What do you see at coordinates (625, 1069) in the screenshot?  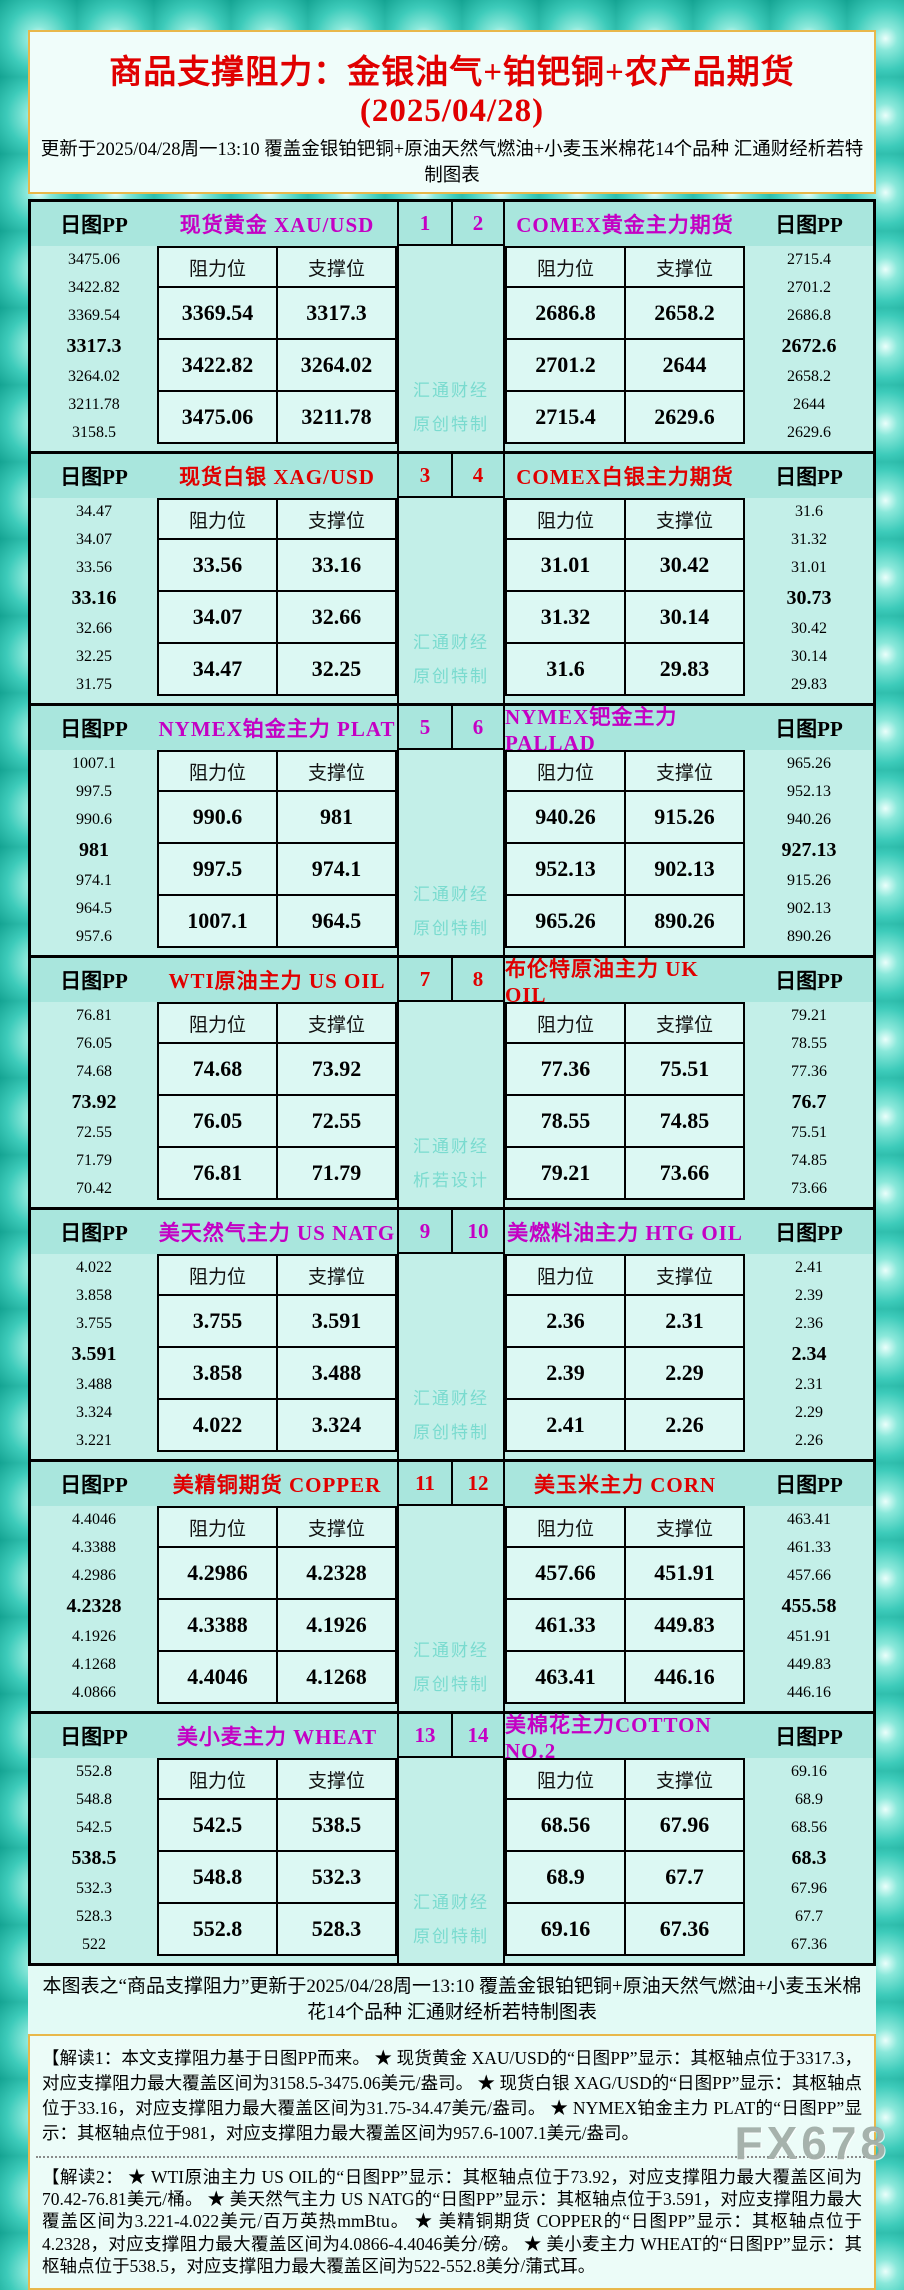 I see `sr-row: 77.36 75.51` at bounding box center [625, 1069].